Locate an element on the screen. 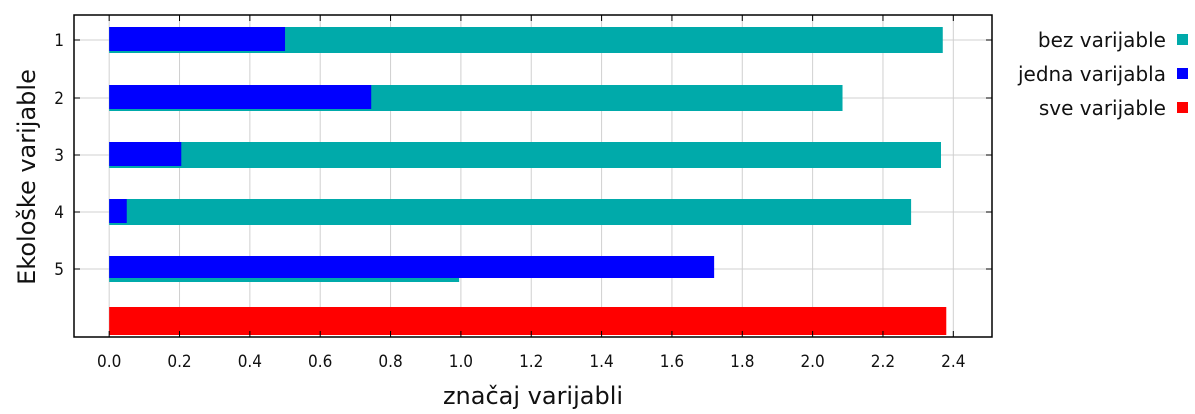  legend-label: jedna varijabla is located at coordinates (1091, 74).